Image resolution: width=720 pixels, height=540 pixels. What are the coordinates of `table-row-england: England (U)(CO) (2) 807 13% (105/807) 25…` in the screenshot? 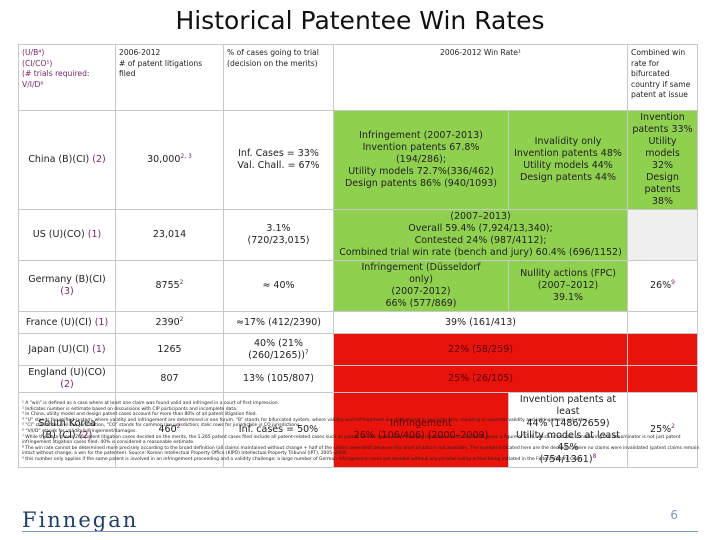 It's located at (358, 379).